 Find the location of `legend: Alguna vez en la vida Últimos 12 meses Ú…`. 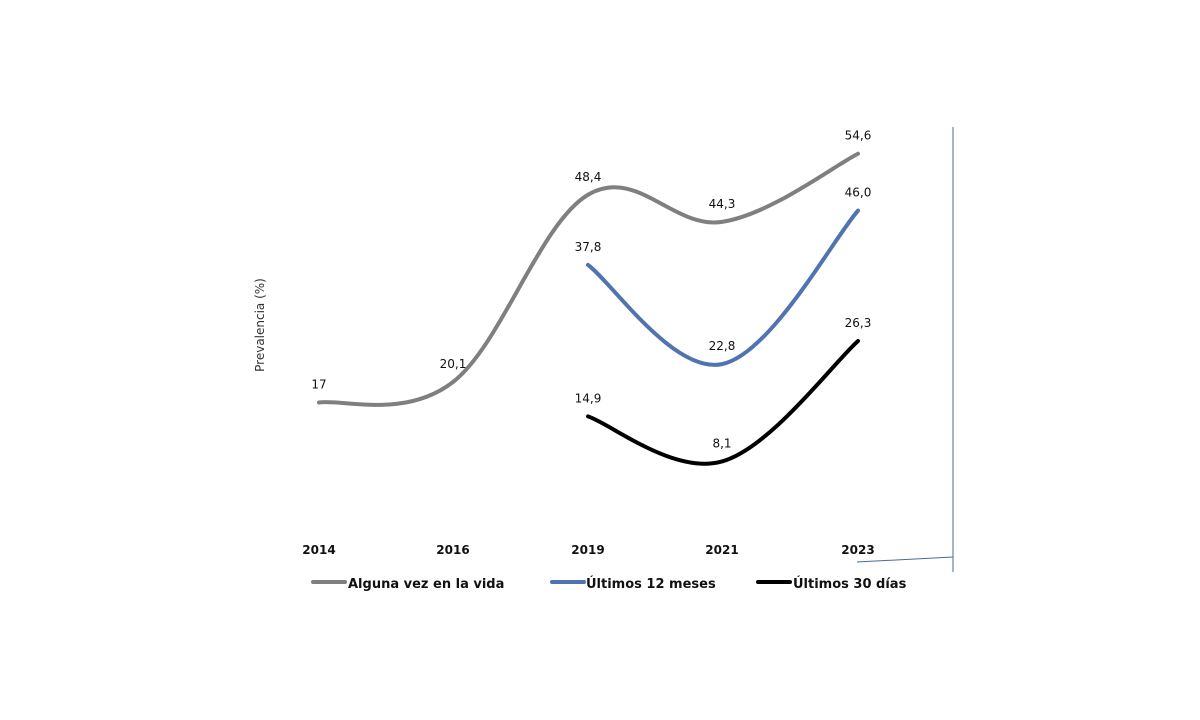

legend: Alguna vez en la vida Últimos 12 meses Ú… is located at coordinates (609, 584).